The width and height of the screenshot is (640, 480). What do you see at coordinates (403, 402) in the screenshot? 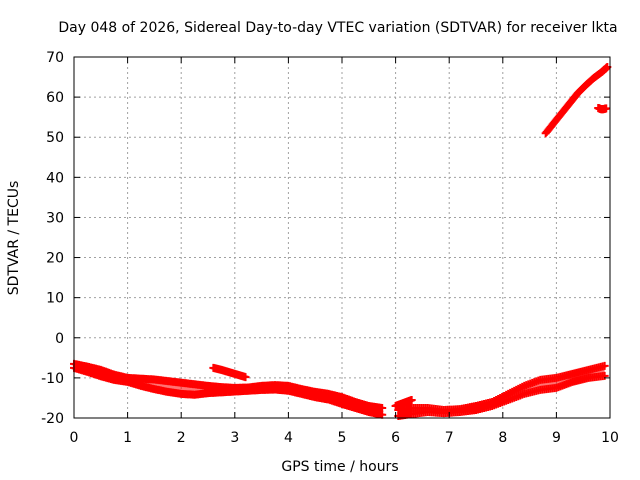
I see `series-segment-6.0-6.3` at bounding box center [403, 402].